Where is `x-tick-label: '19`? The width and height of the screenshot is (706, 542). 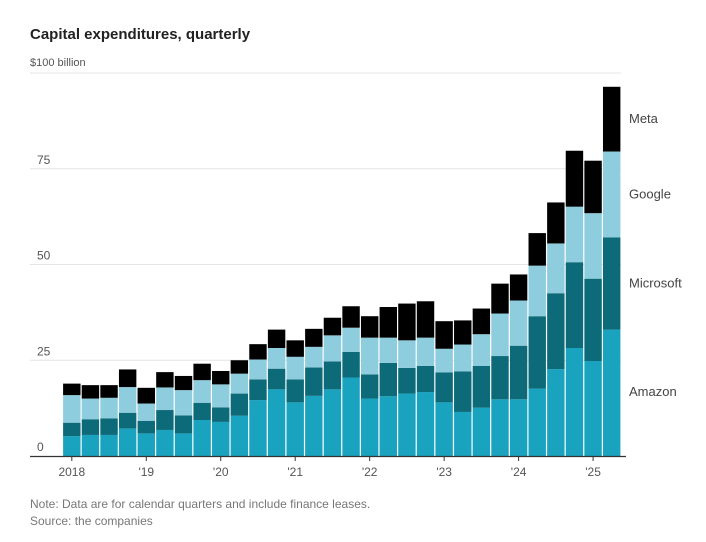
x-tick-label: '19 is located at coordinates (146, 472).